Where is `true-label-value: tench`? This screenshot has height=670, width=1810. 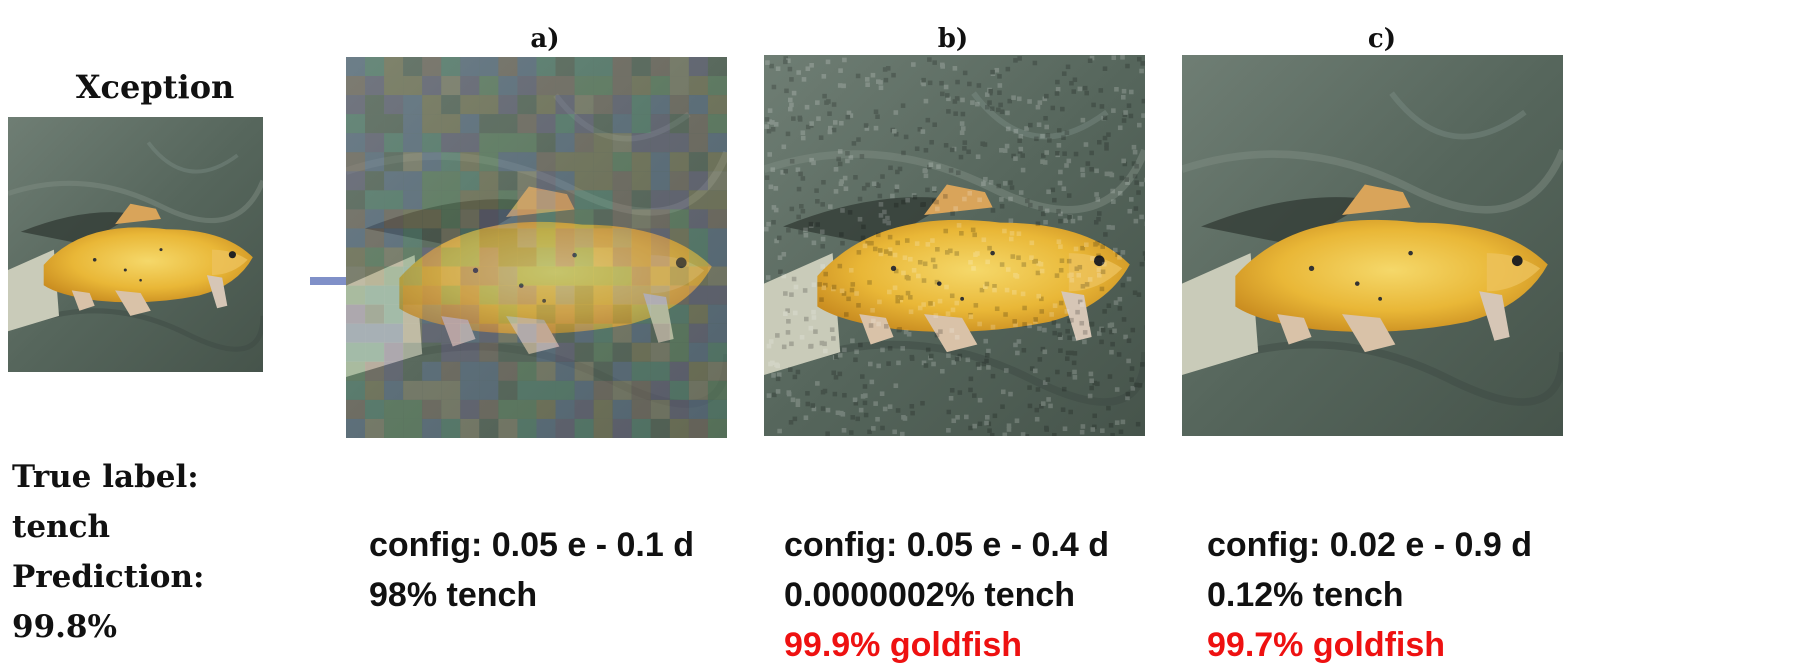 true-label-value: tench is located at coordinates (108, 527).